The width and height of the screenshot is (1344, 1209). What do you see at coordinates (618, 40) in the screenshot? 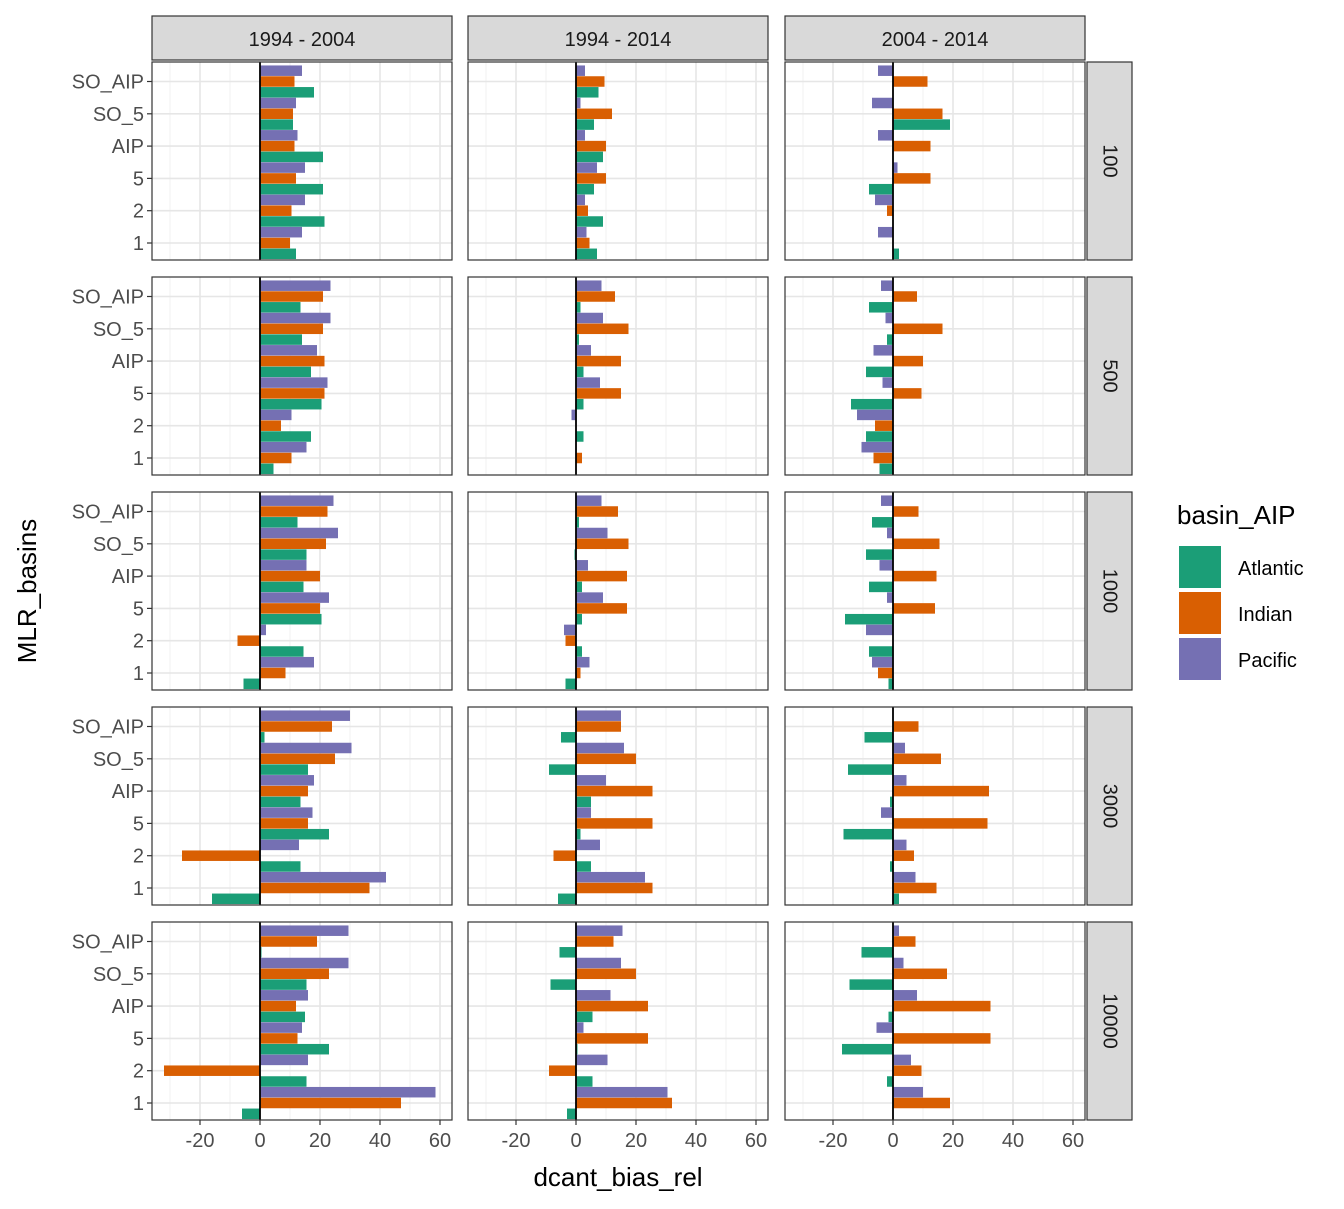
I see `column-strip-label: 1994 - 2014` at bounding box center [618, 40].